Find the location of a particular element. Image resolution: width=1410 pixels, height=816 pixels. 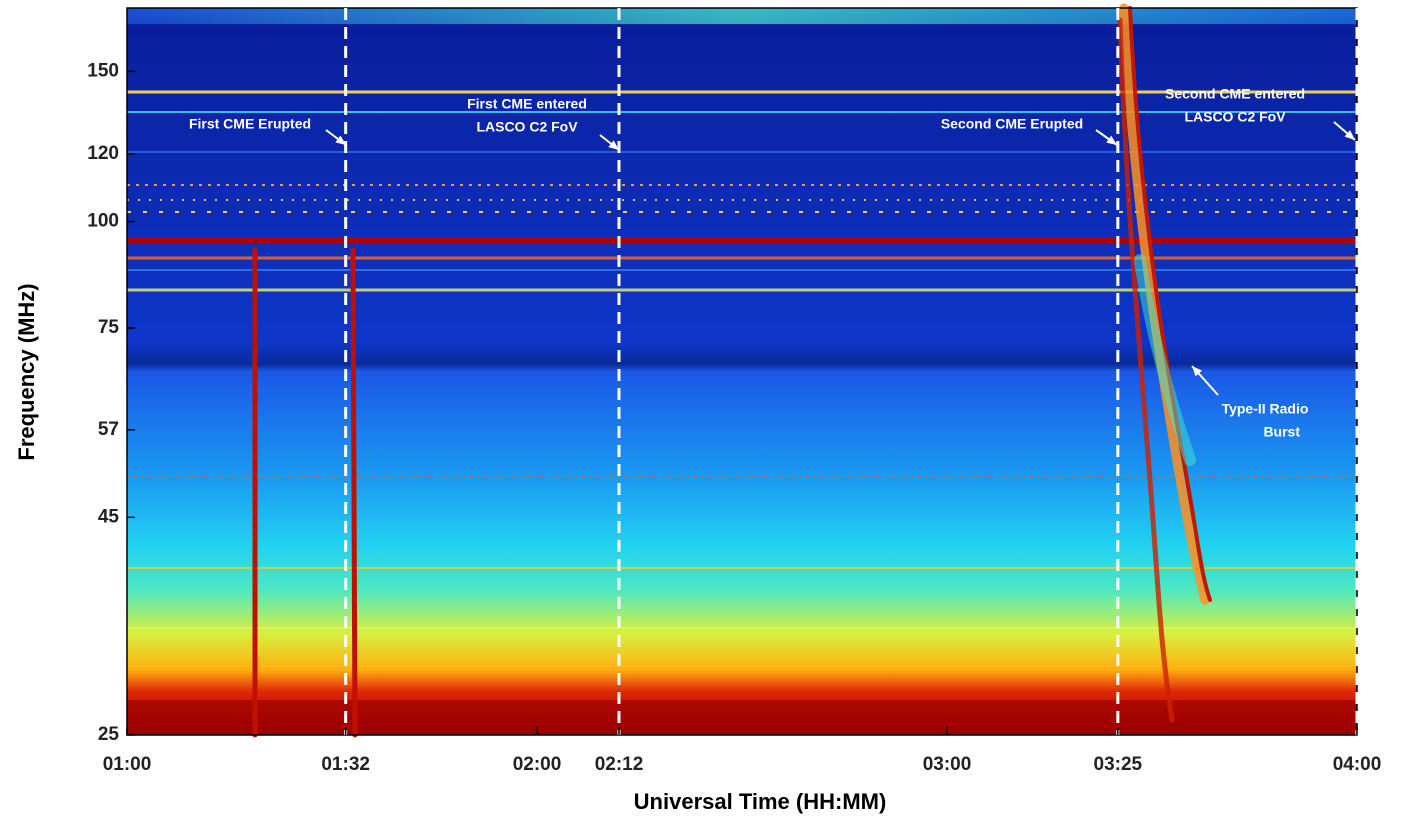

annotation: Burst is located at coordinates (1281, 432).